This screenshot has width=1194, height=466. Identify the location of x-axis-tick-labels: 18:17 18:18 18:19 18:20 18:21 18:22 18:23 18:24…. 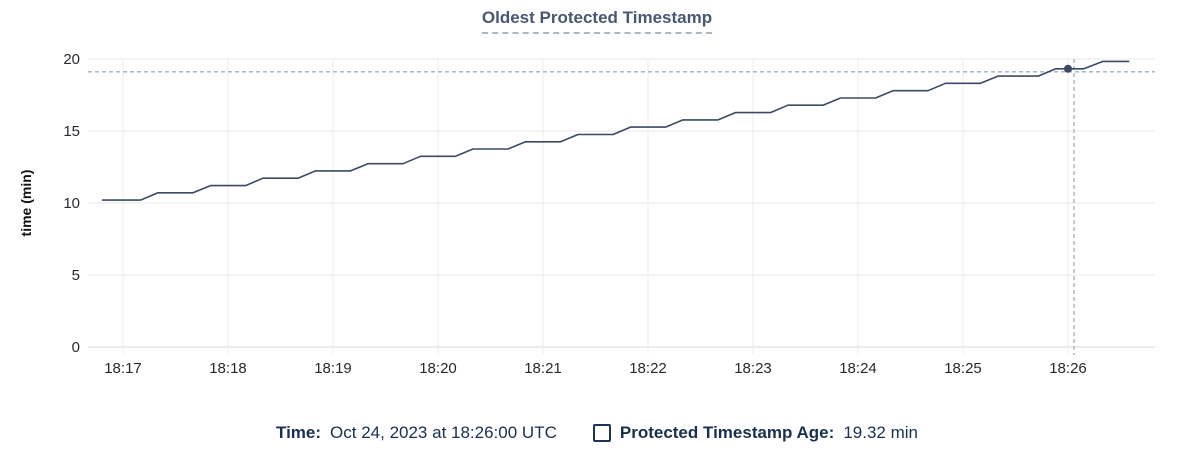
(595, 368).